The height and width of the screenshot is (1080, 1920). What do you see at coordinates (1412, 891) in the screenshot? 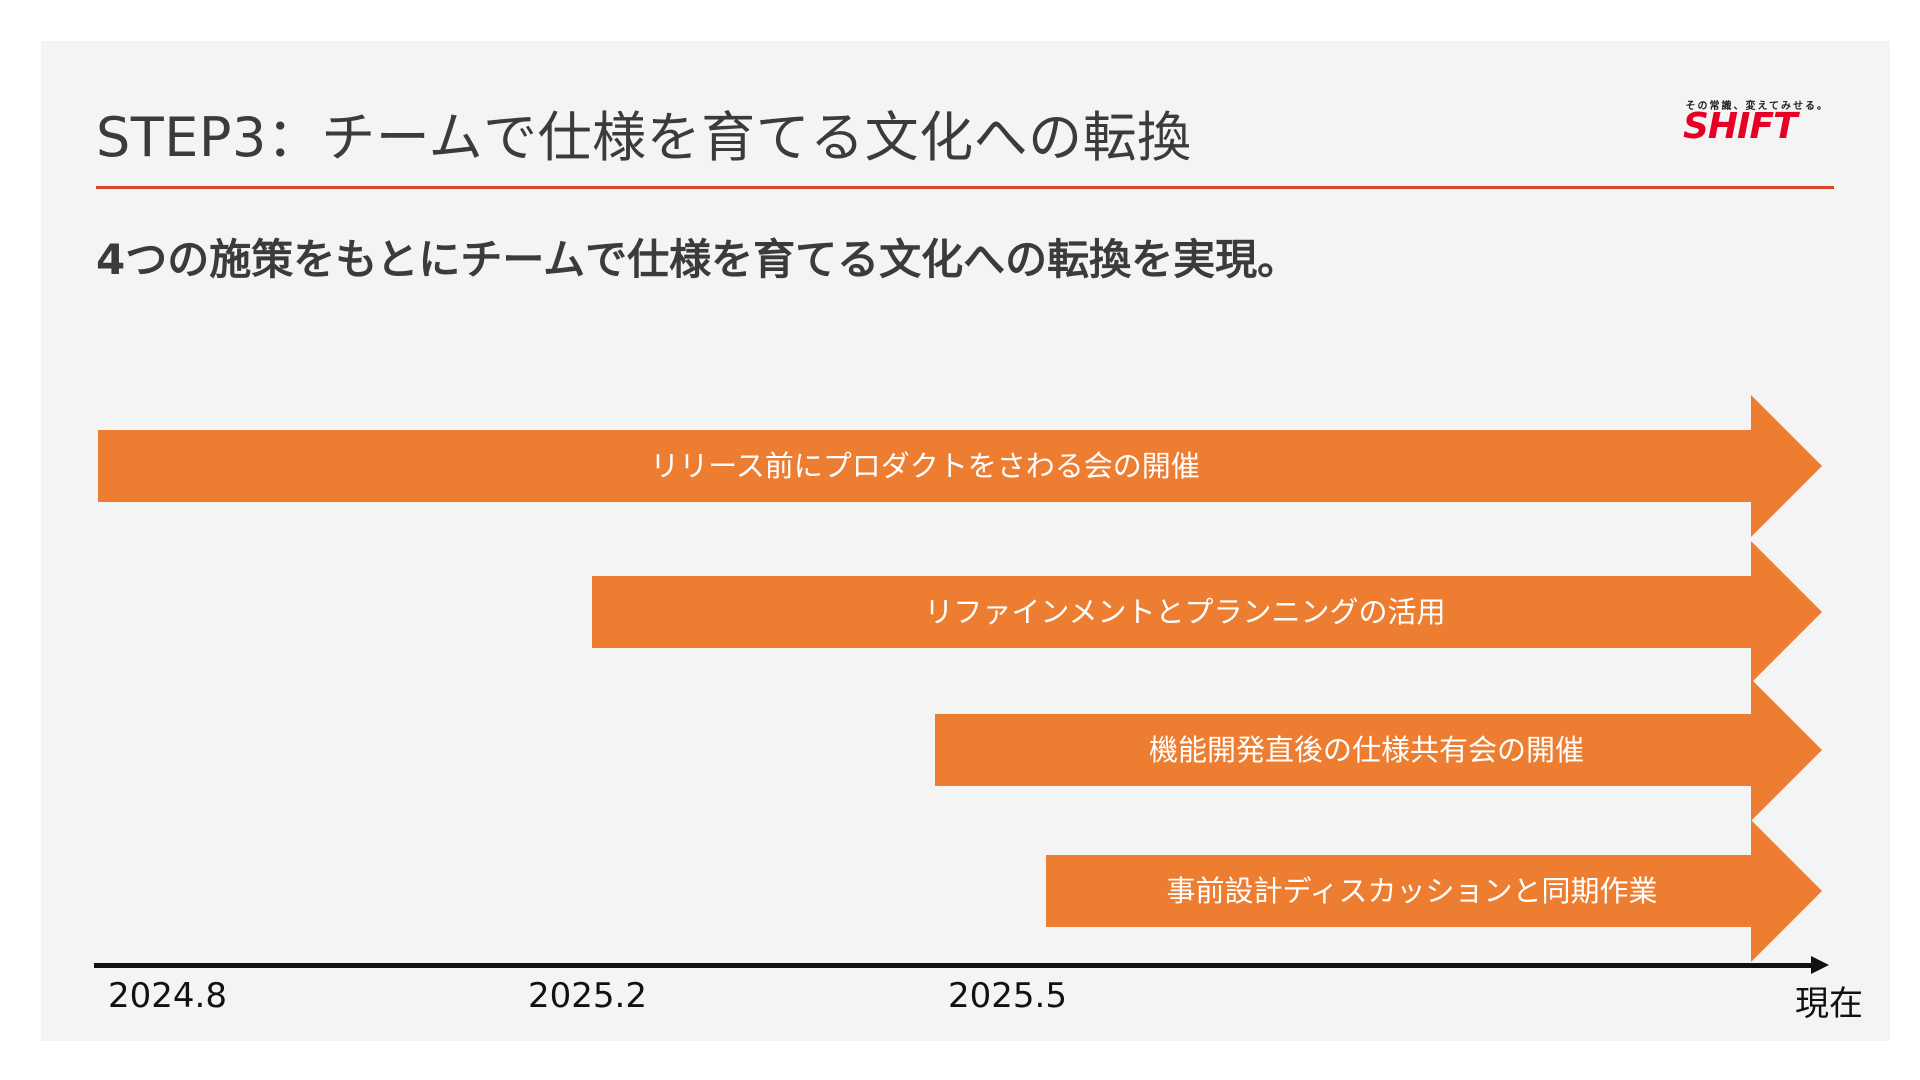
I see `initiative-label: 事前設計ディスカッションと同期作業` at bounding box center [1412, 891].